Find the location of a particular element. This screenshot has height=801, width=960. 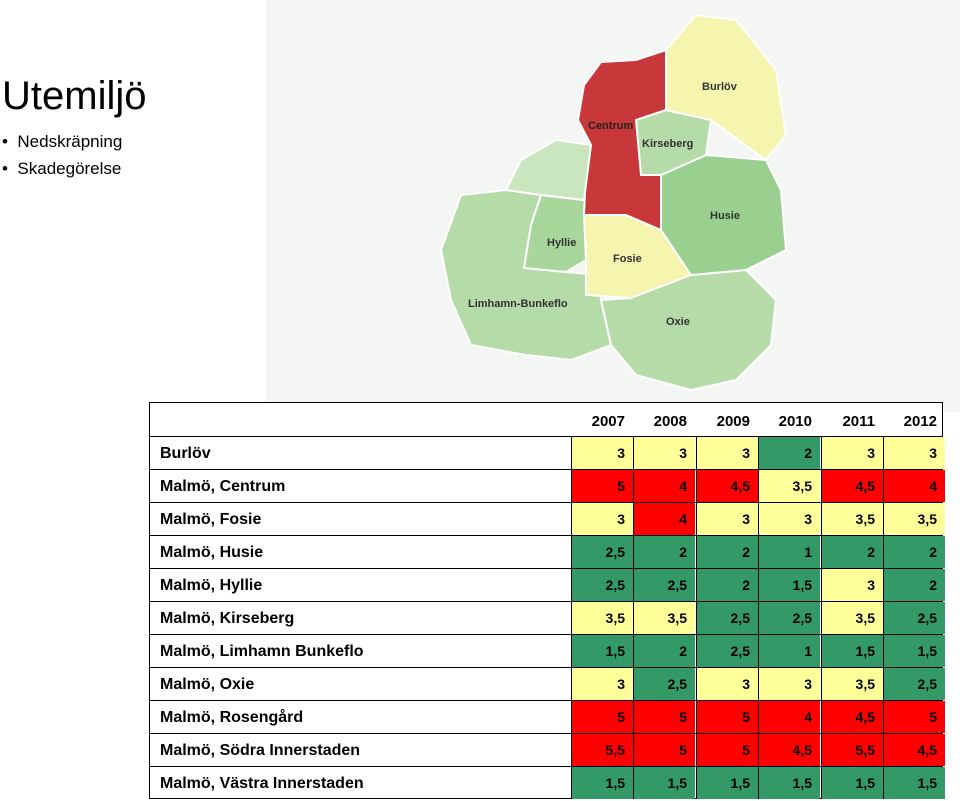

row-name: Malmö, Fosie is located at coordinates (211, 519).